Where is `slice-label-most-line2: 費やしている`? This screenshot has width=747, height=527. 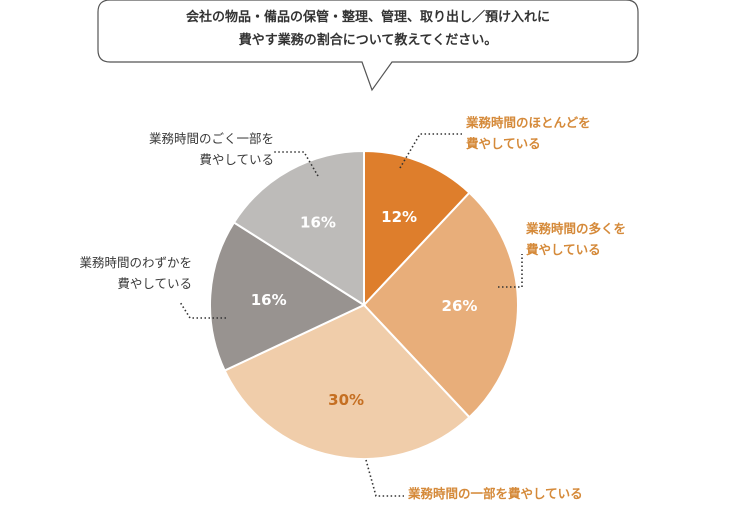 slice-label-most-line2: 費やしている is located at coordinates (503, 143).